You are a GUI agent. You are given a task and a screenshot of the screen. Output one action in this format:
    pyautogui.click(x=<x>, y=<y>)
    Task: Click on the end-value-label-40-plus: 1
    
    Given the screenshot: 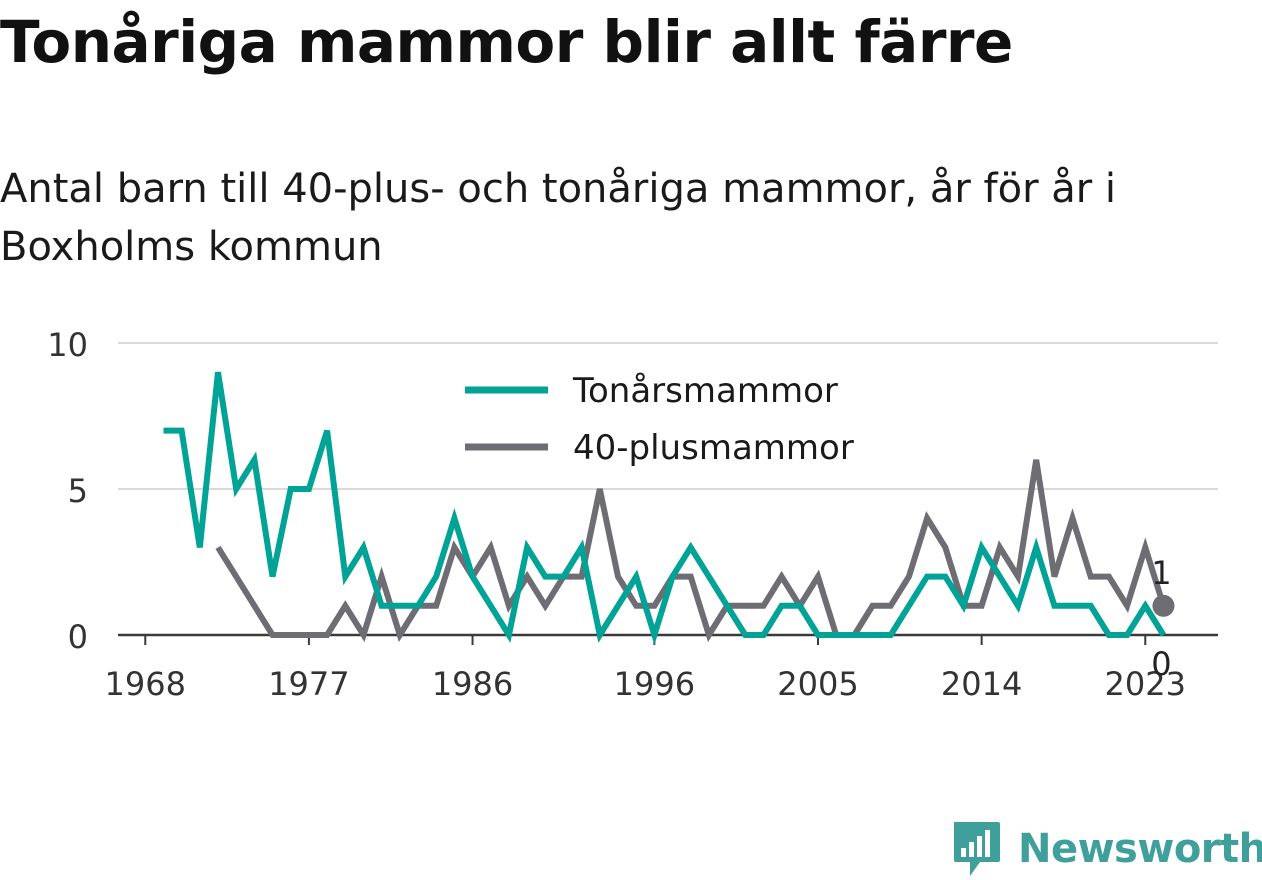 What is the action you would take?
    pyautogui.click(x=1161, y=573)
    